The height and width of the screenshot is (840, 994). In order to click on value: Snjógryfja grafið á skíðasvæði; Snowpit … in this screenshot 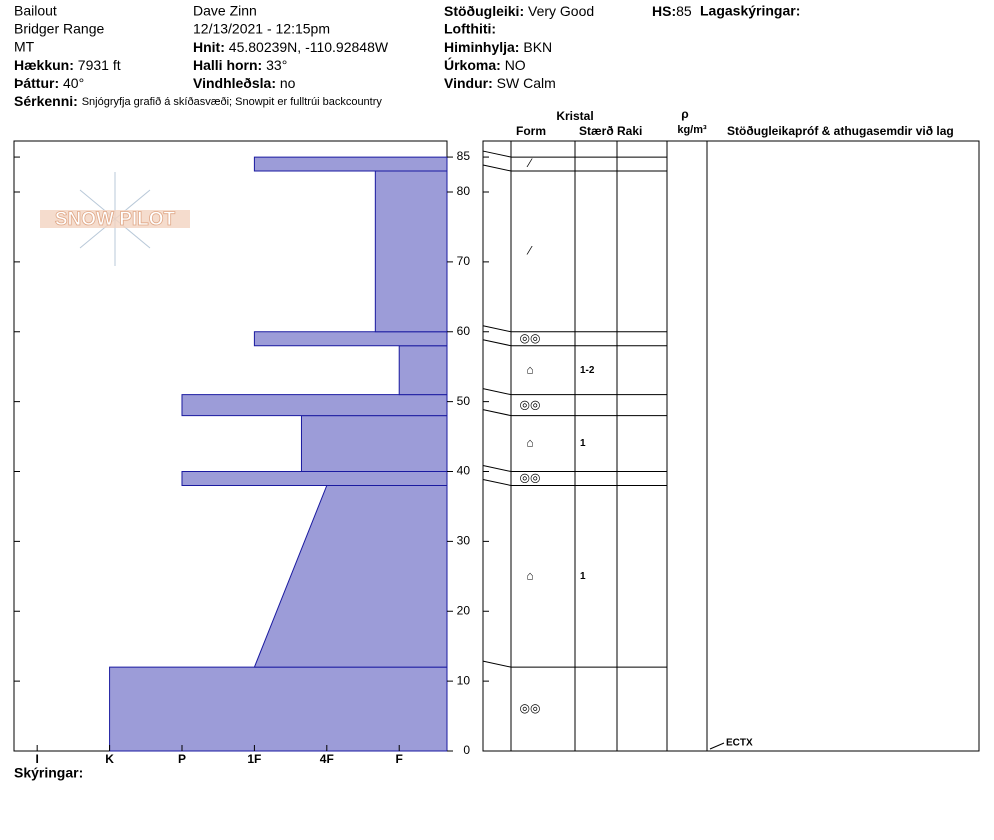, I will do `click(232, 102)`.